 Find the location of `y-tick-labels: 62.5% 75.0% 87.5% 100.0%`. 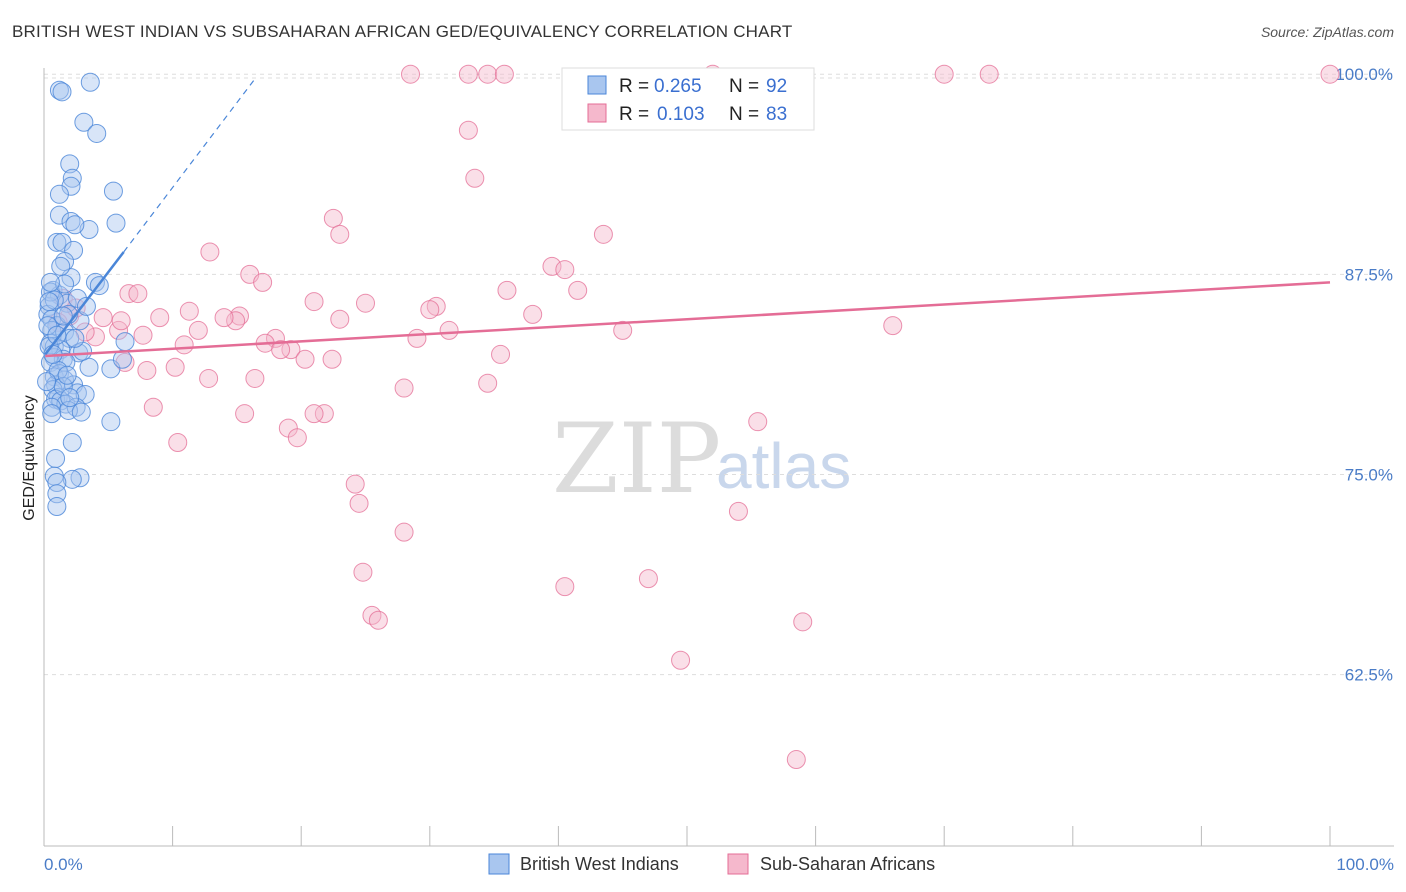

y-tick-labels: 62.5% 75.0% 87.5% 100.0% is located at coordinates (1364, 374).